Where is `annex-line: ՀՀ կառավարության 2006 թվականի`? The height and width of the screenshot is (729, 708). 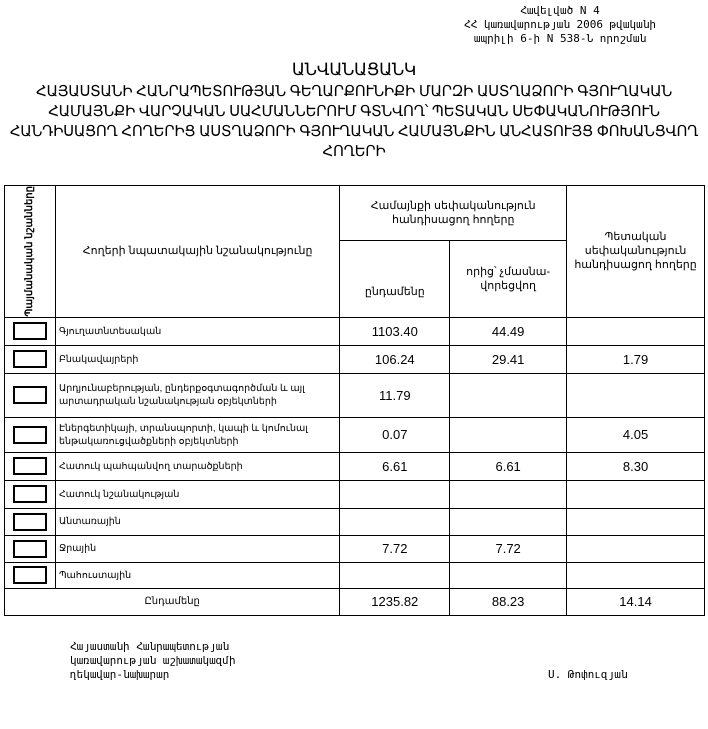
annex-line: ՀՀ կառավարության 2006 թվականի is located at coordinates (560, 24).